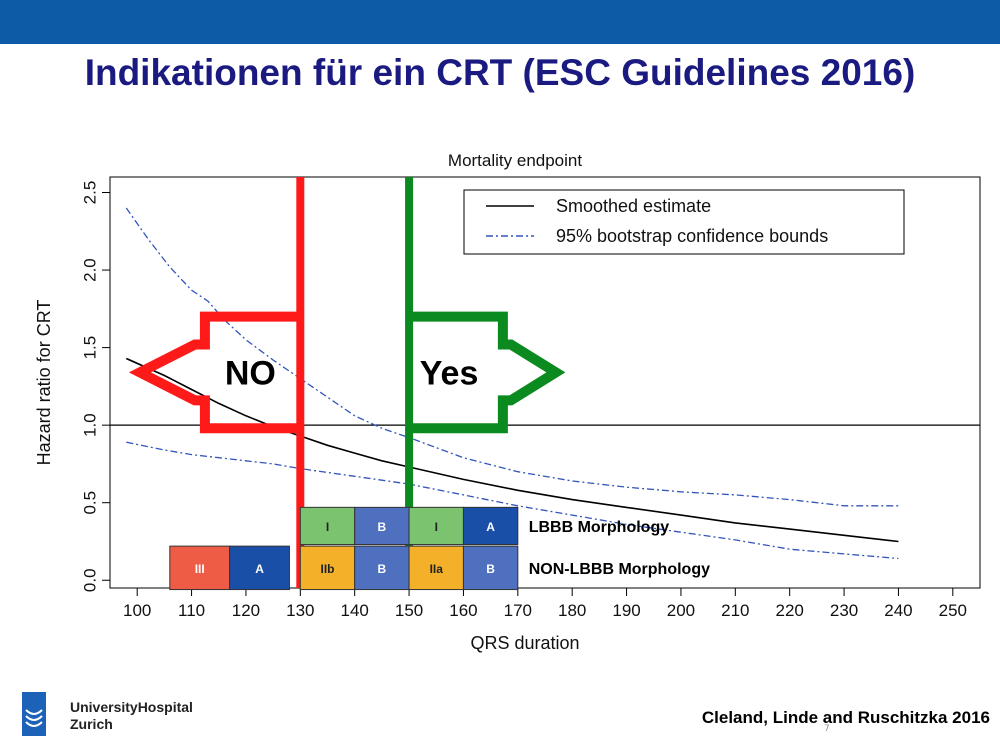  What do you see at coordinates (90, 425) in the screenshot?
I see `y-tick-label: 1.0` at bounding box center [90, 425].